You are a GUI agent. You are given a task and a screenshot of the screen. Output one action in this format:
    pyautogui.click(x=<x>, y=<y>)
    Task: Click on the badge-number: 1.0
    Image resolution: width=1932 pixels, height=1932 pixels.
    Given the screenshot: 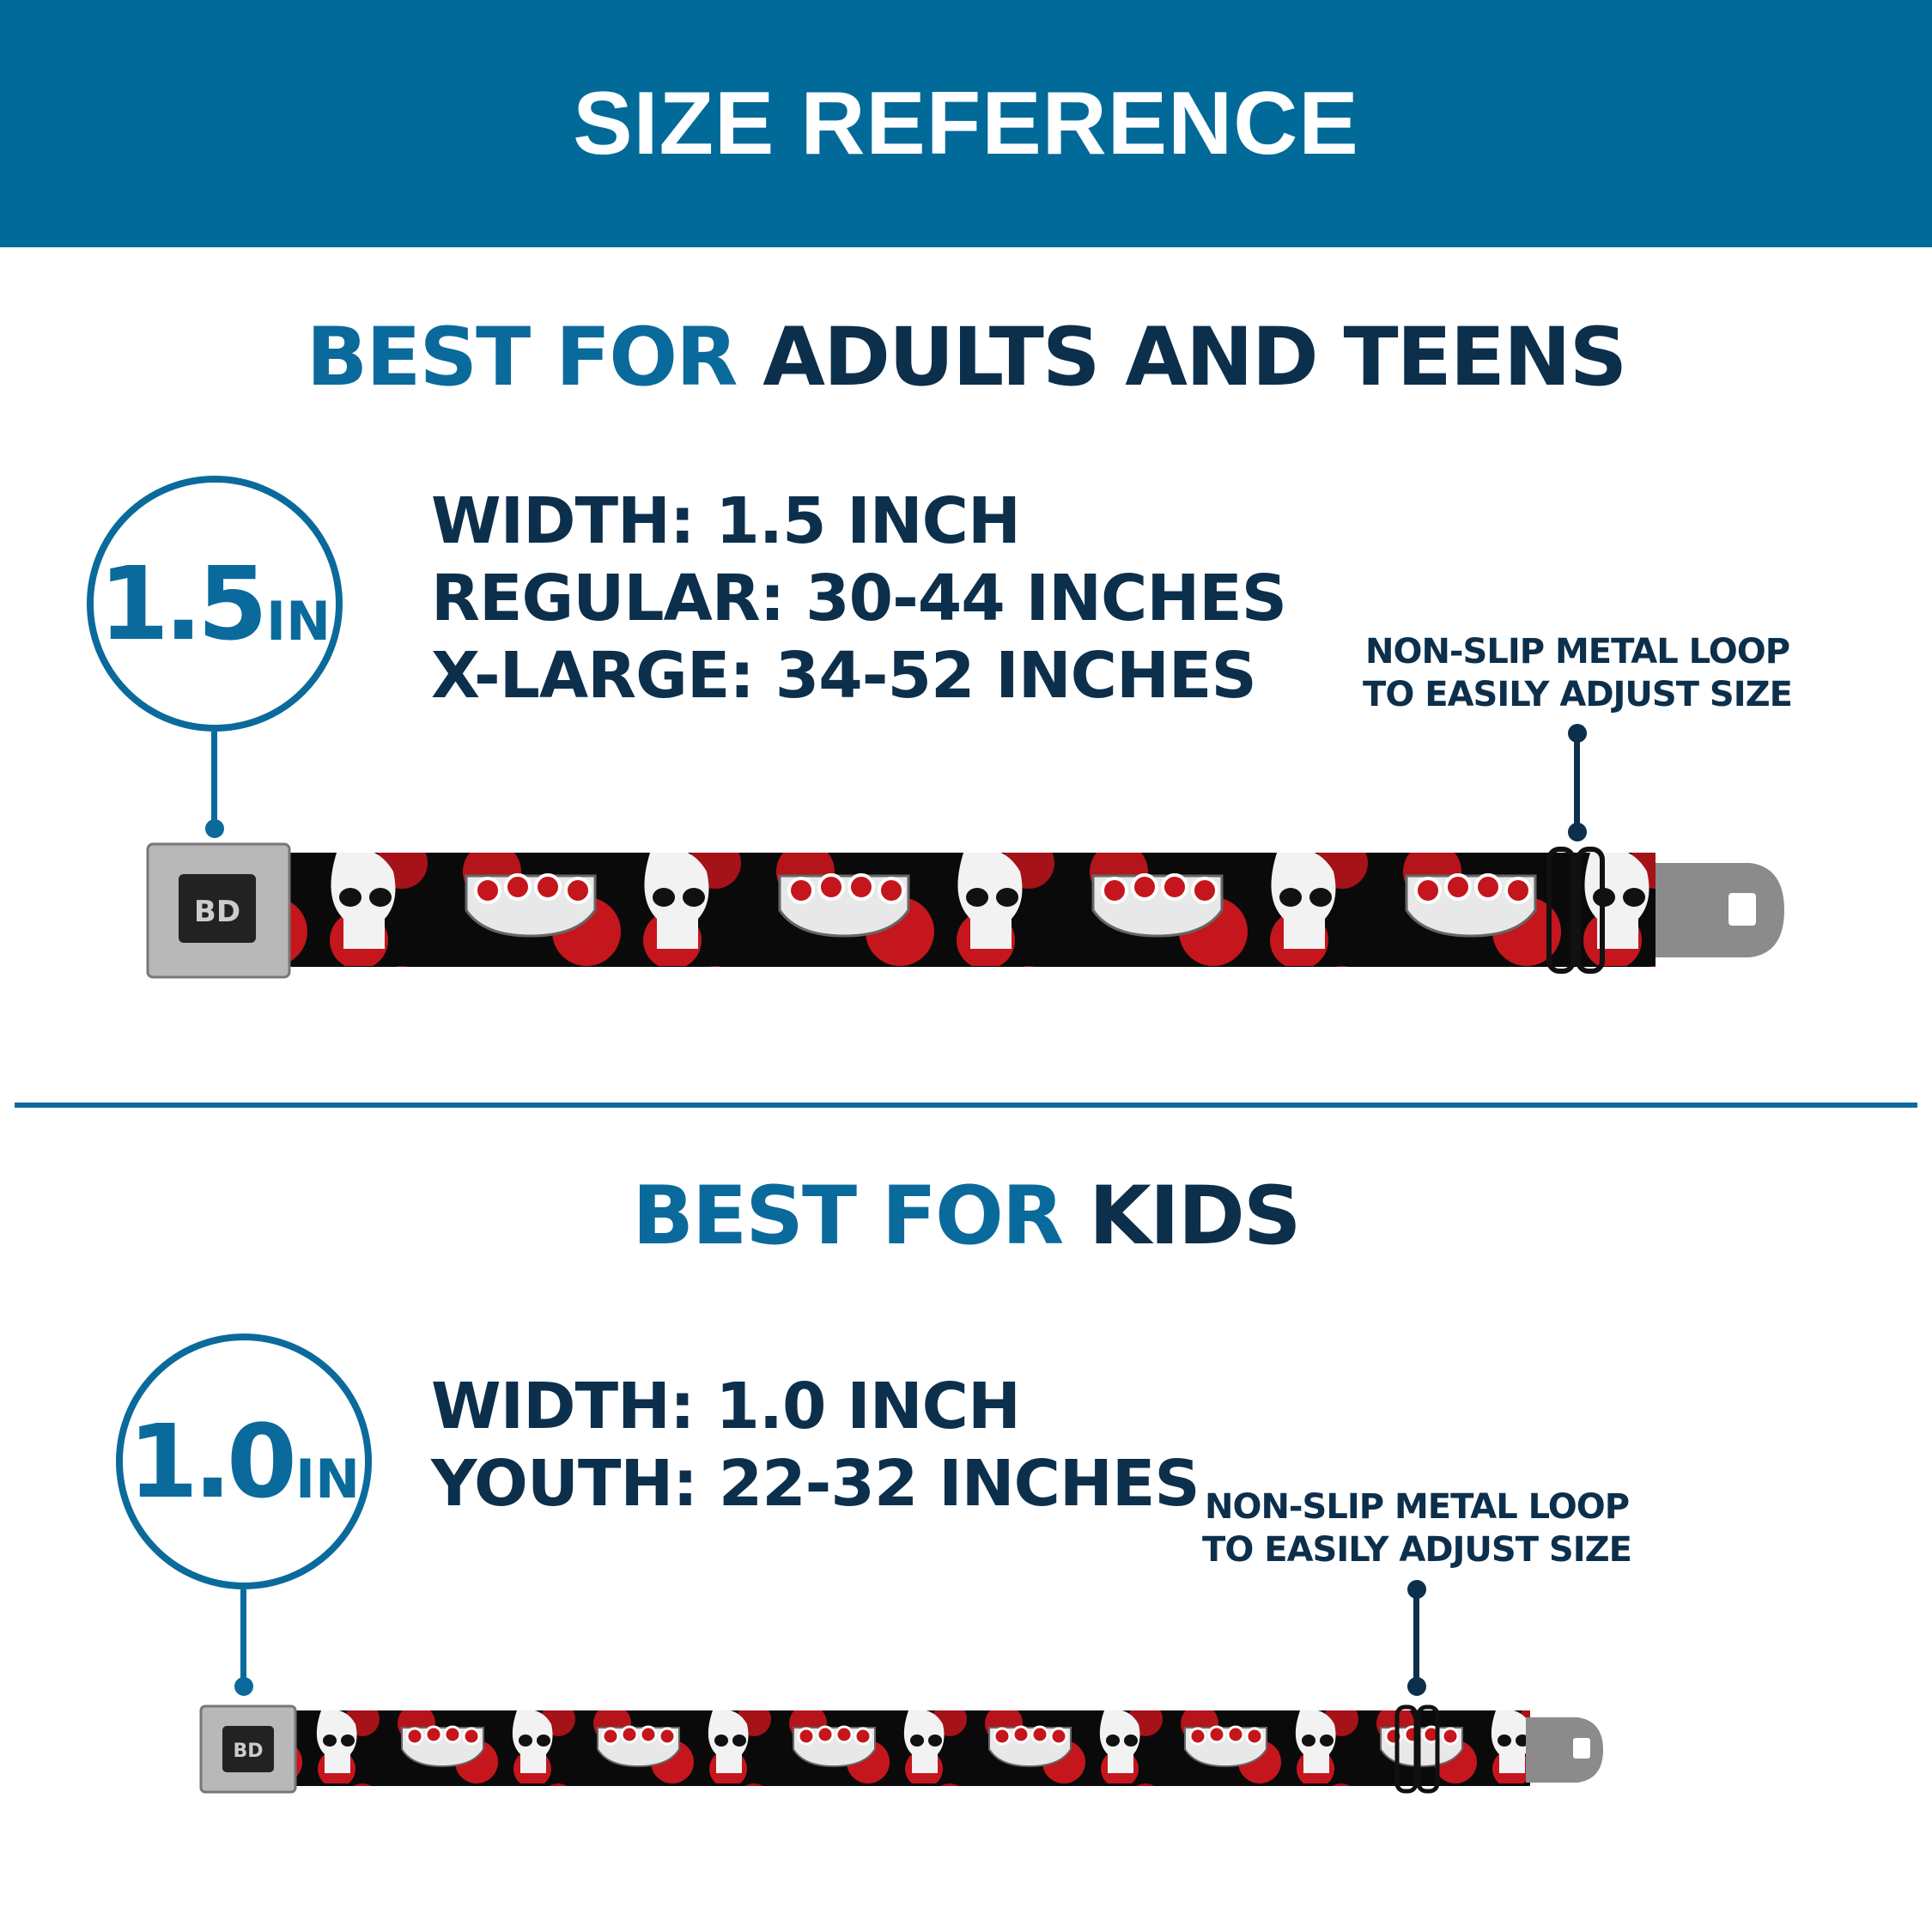 What is the action you would take?
    pyautogui.click(x=212, y=1462)
    